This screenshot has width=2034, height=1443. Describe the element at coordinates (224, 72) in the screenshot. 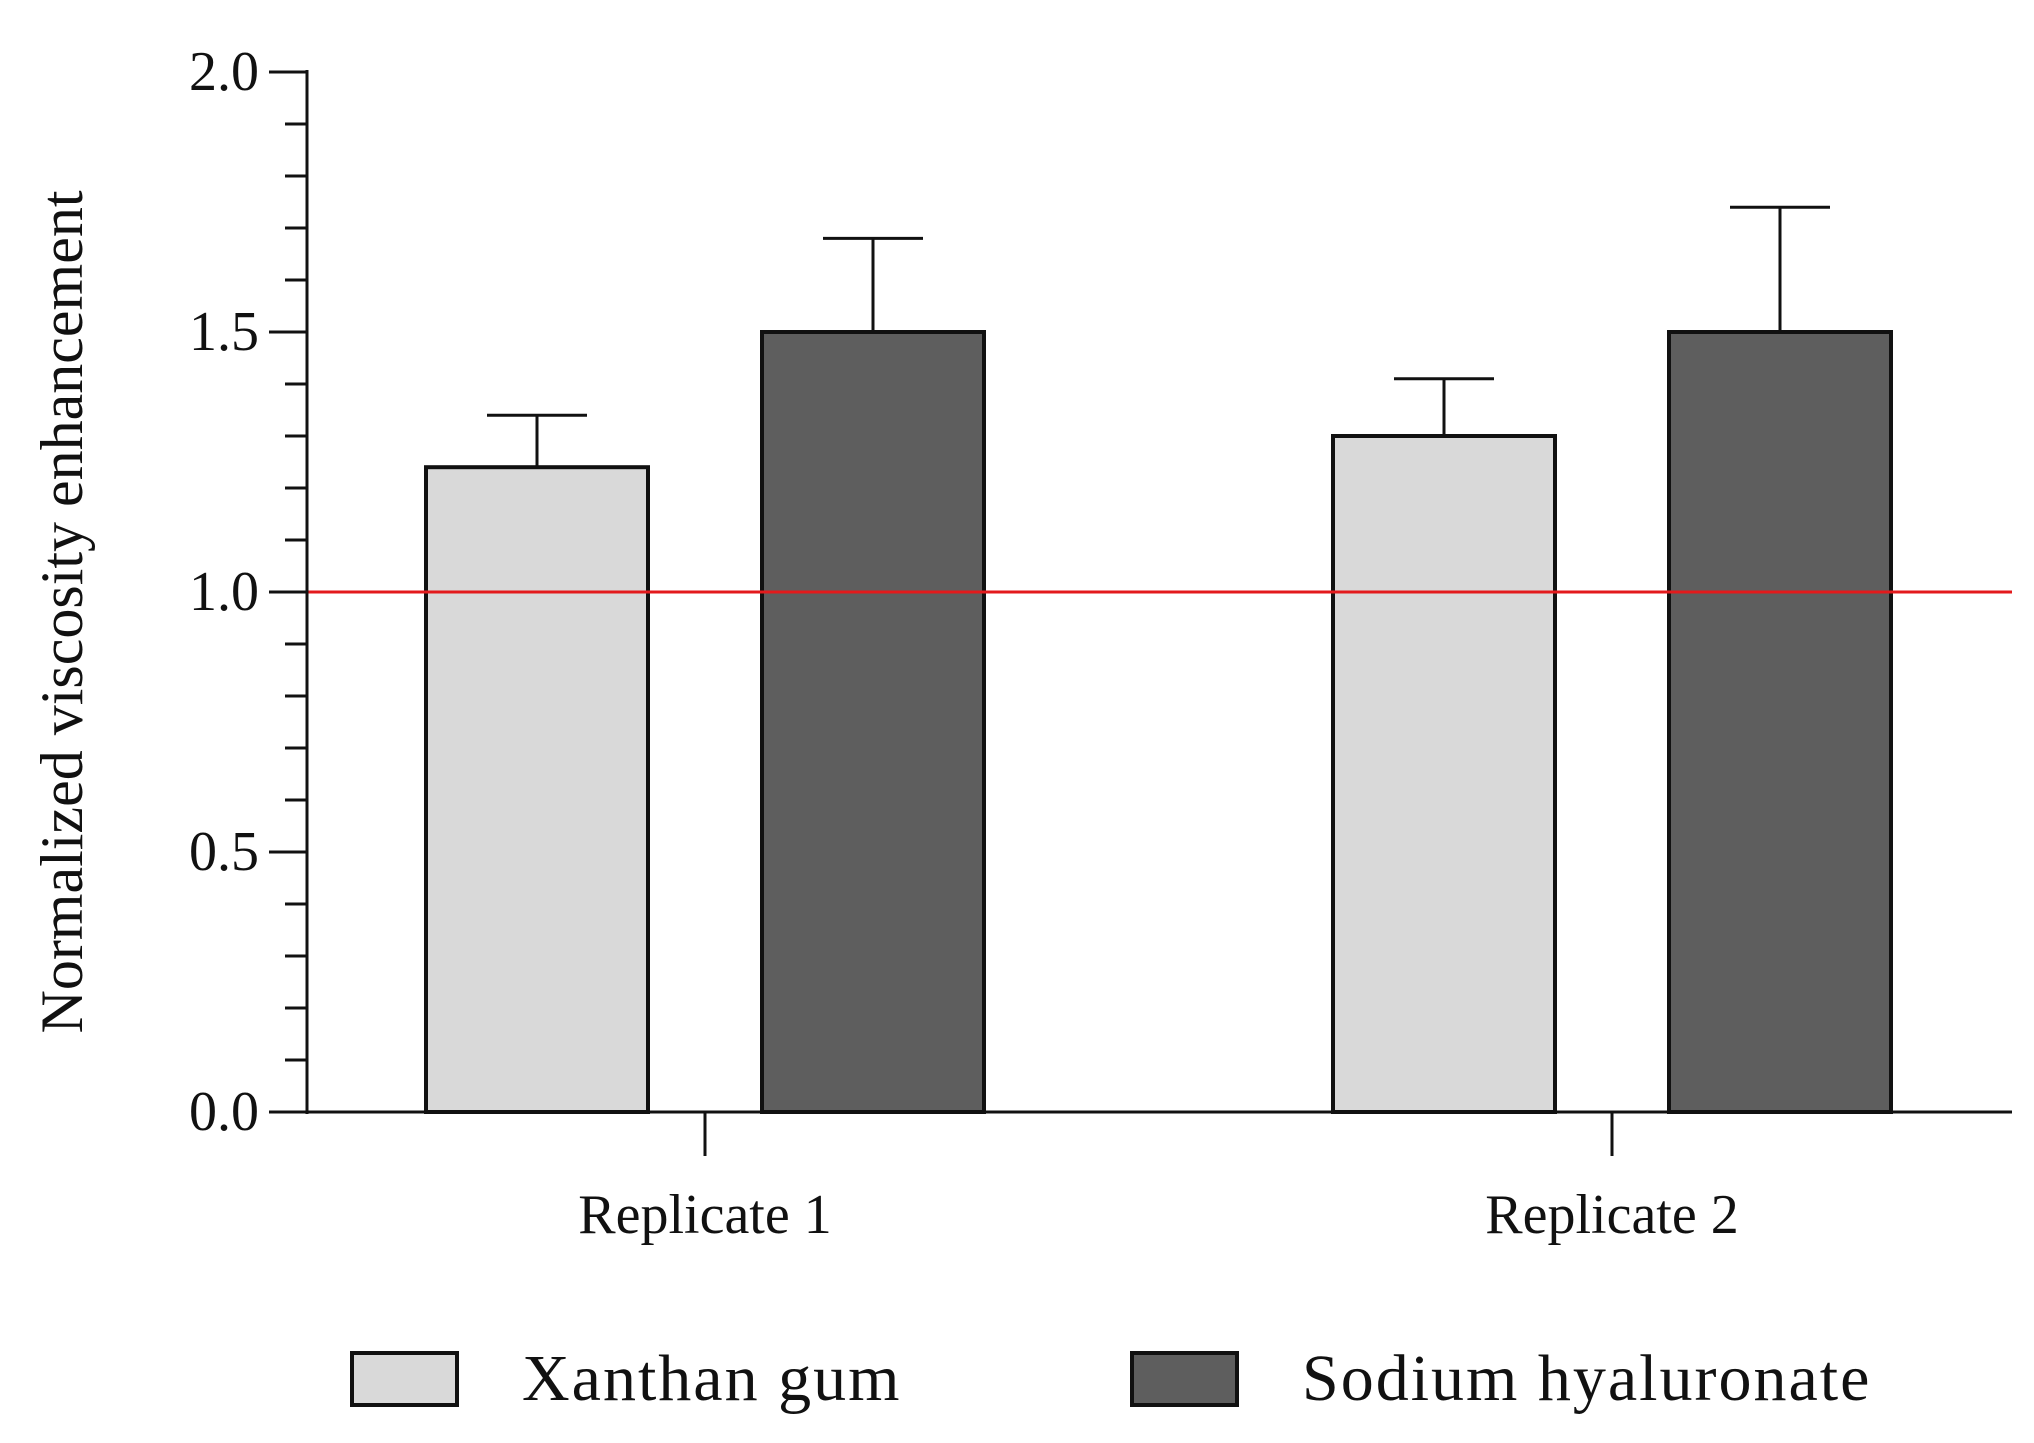

I see `y-tick-label: 2.0` at that location.